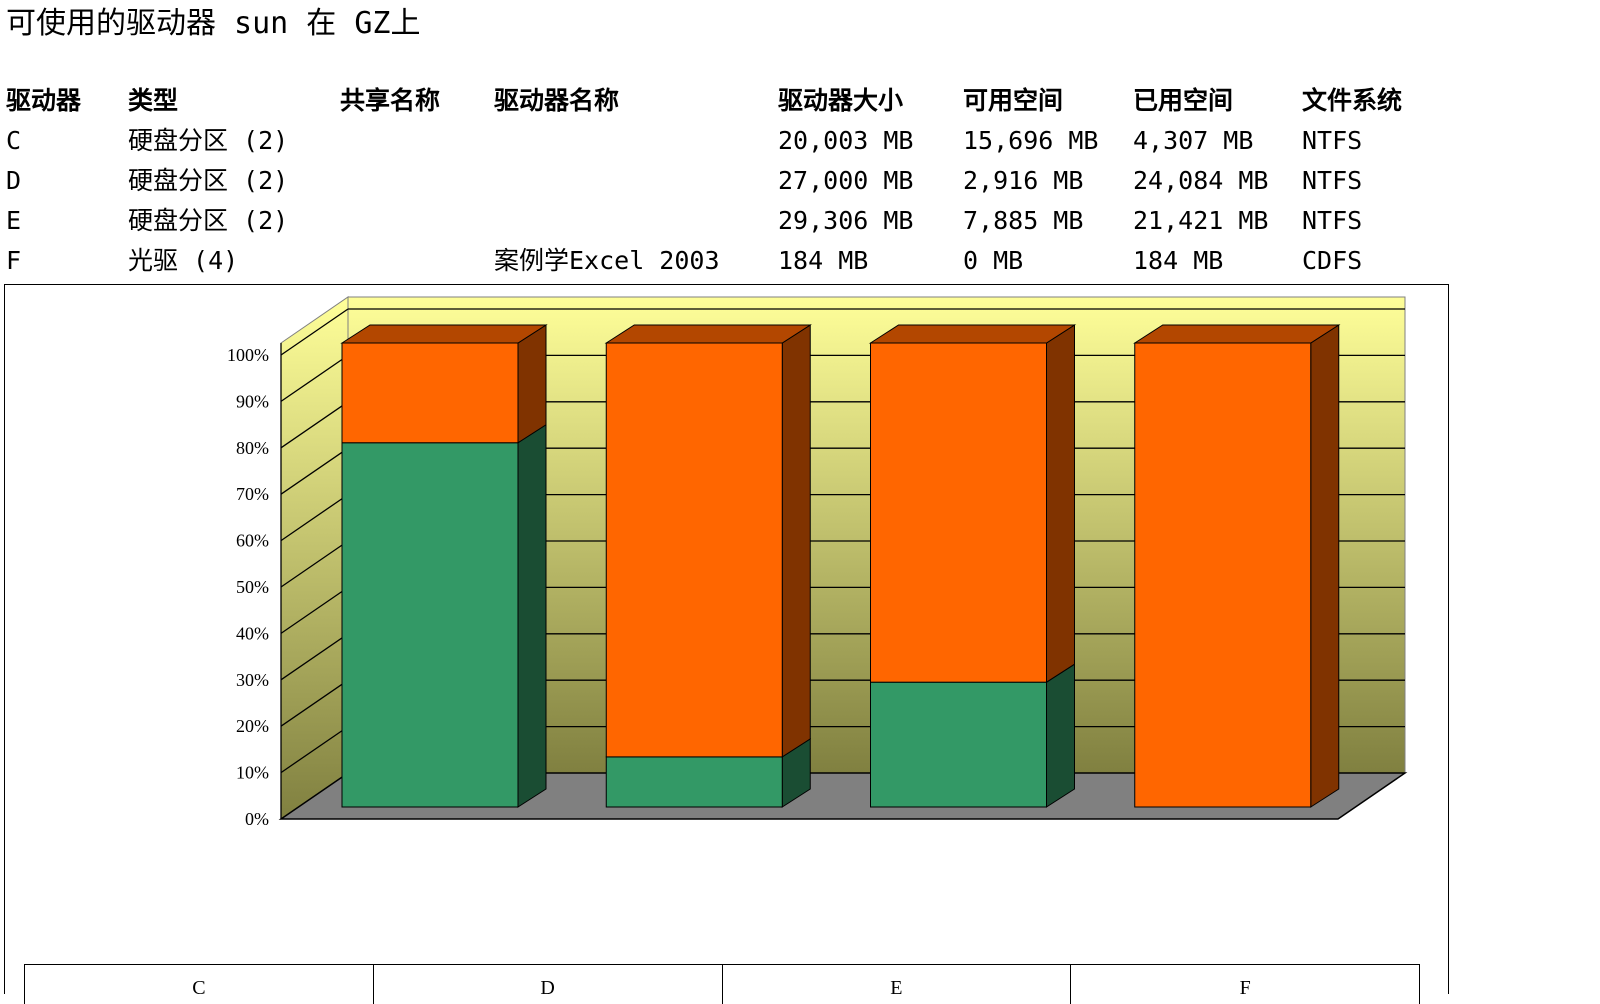 The height and width of the screenshot is (1004, 1600). I want to click on table-header: 可用空间, so click(1013, 100).